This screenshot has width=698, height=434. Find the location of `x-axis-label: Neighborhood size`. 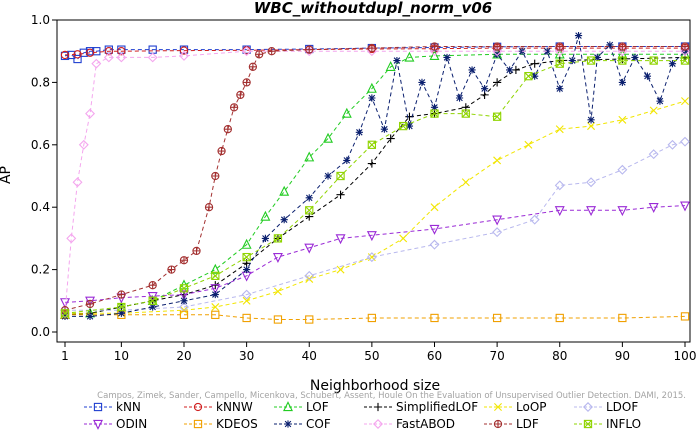

x-axis-label: Neighborhood size is located at coordinates (375, 386).